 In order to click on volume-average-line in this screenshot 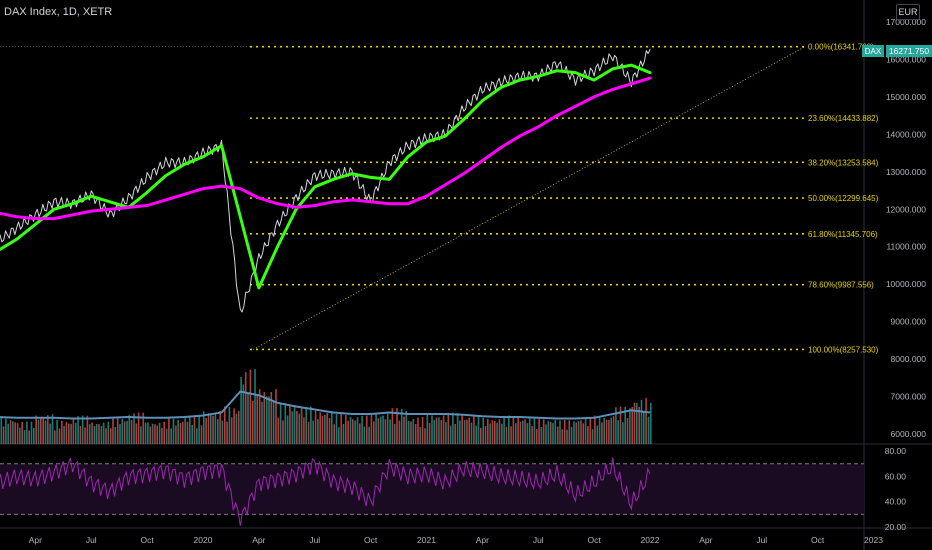, I will do `click(325, 405)`.